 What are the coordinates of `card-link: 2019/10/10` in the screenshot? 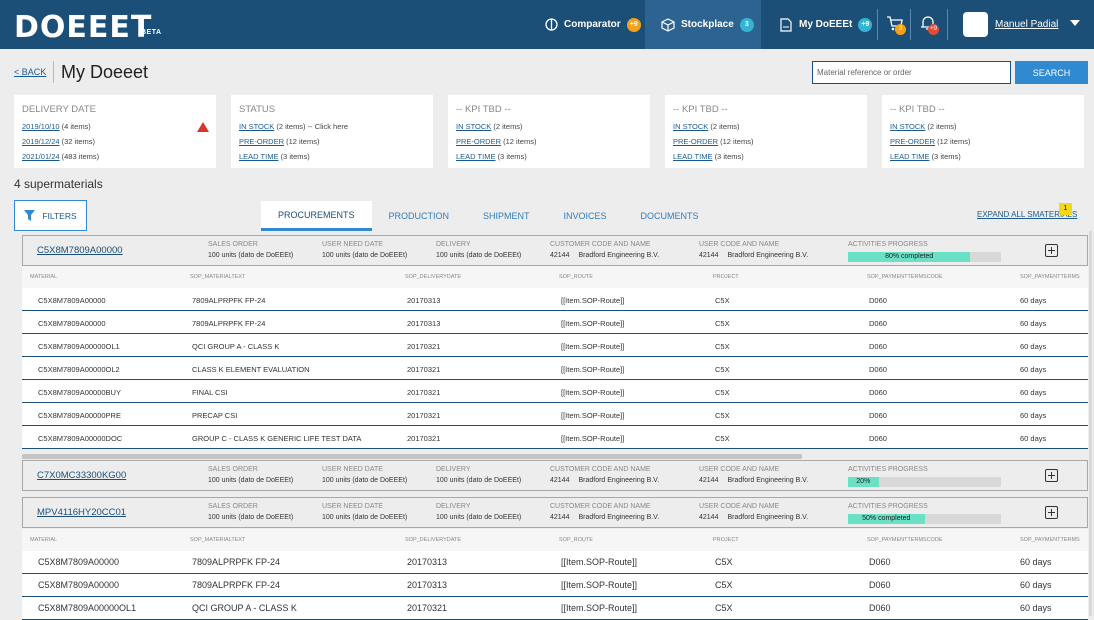 It's located at (41, 126).